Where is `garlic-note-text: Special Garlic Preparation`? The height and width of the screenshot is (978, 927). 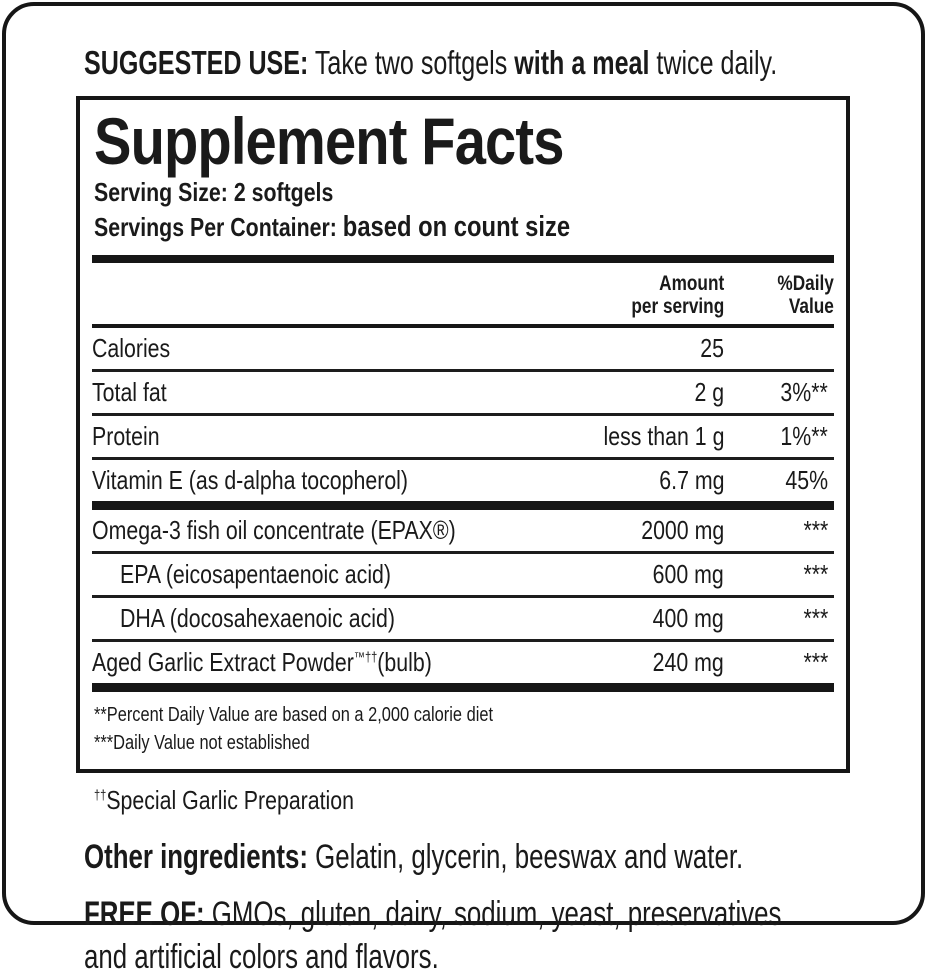
garlic-note-text: Special Garlic Preparation is located at coordinates (230, 799).